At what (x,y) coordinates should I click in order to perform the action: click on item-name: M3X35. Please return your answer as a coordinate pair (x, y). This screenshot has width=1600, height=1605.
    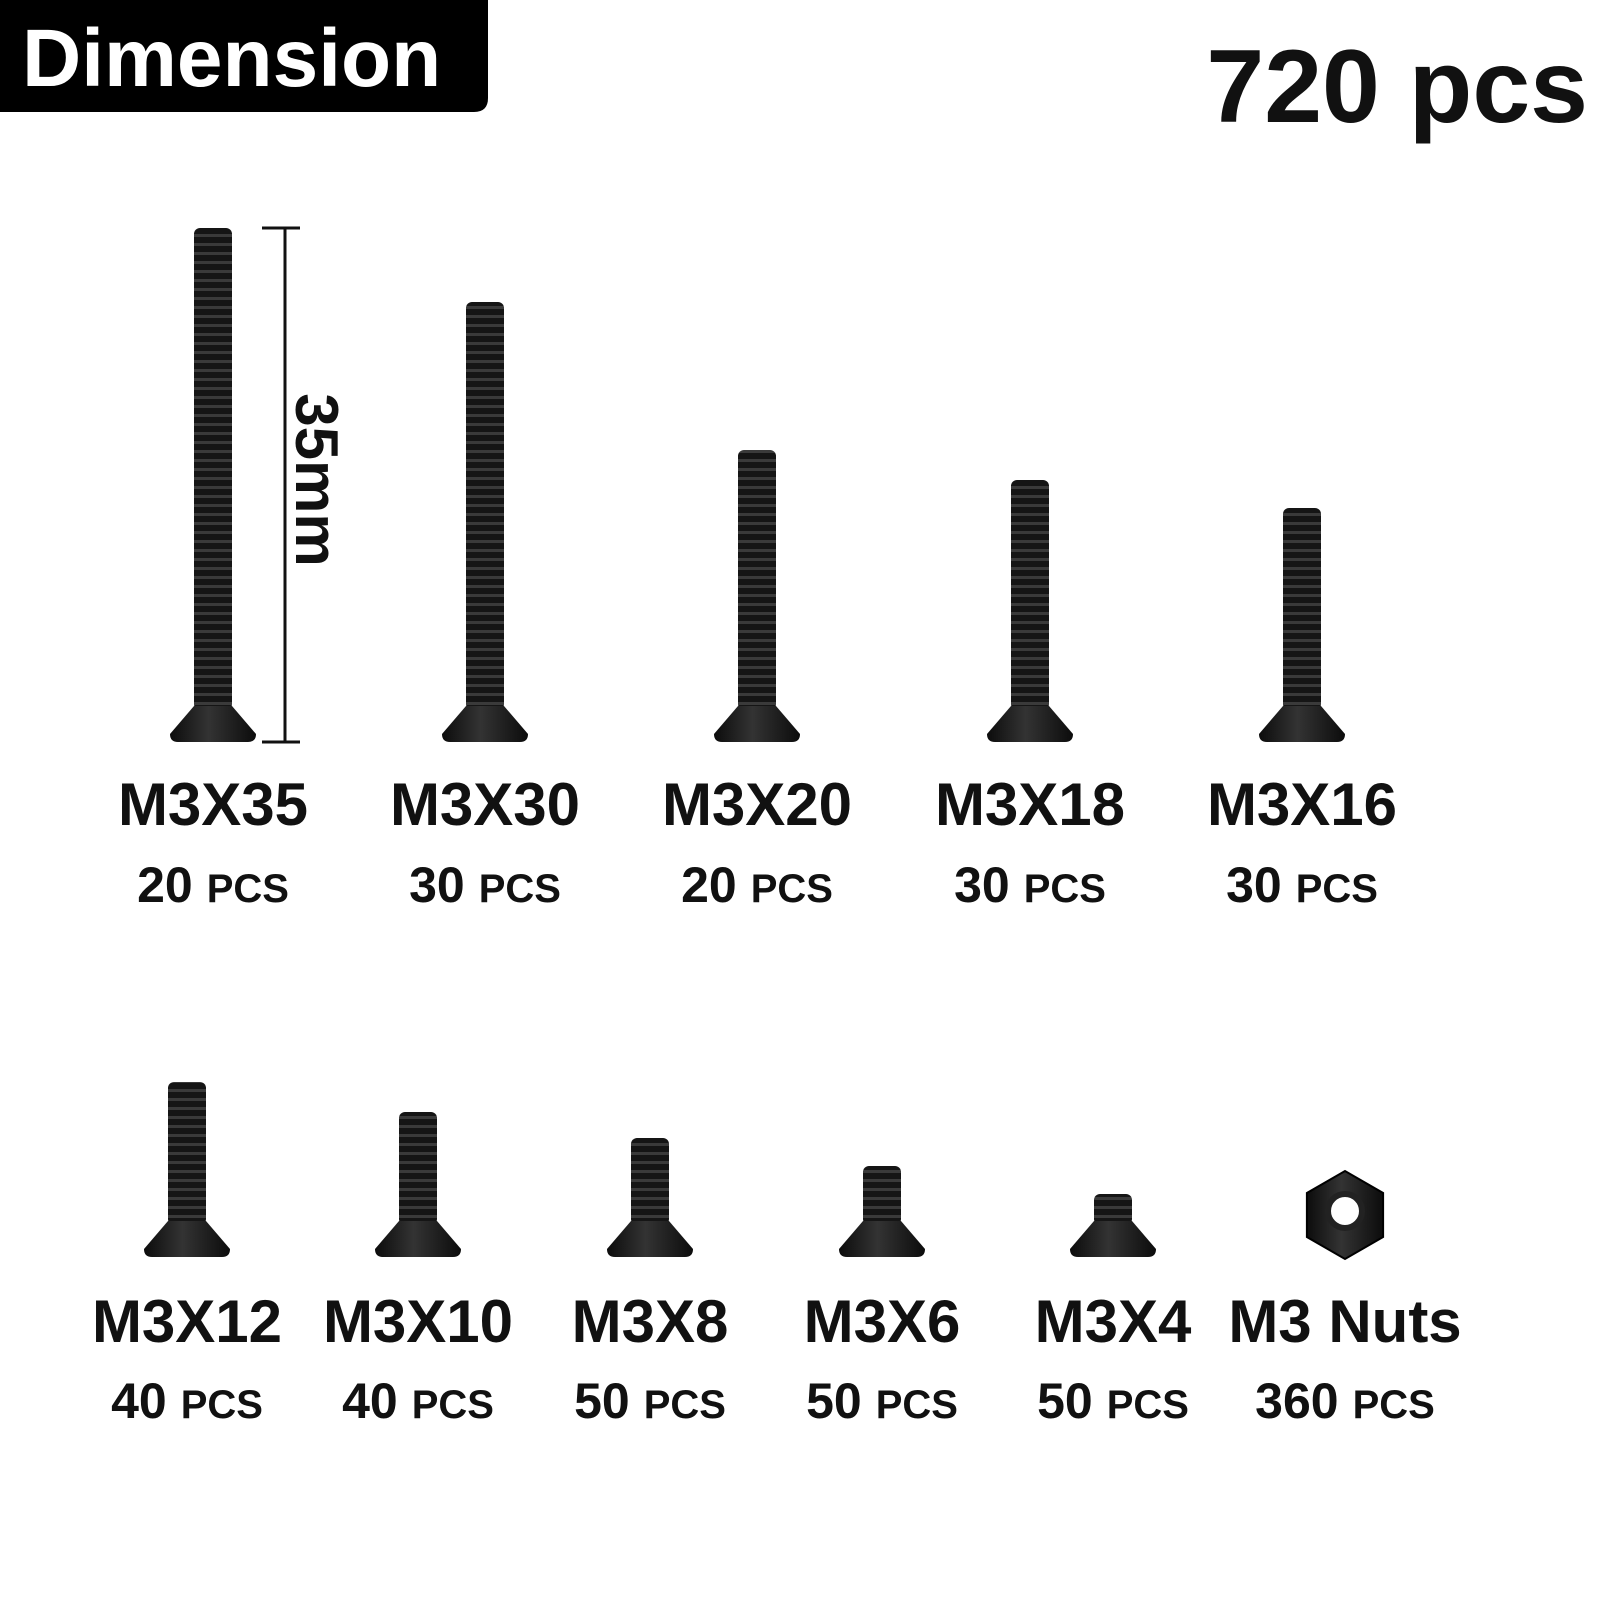
    Looking at the image, I should click on (213, 804).